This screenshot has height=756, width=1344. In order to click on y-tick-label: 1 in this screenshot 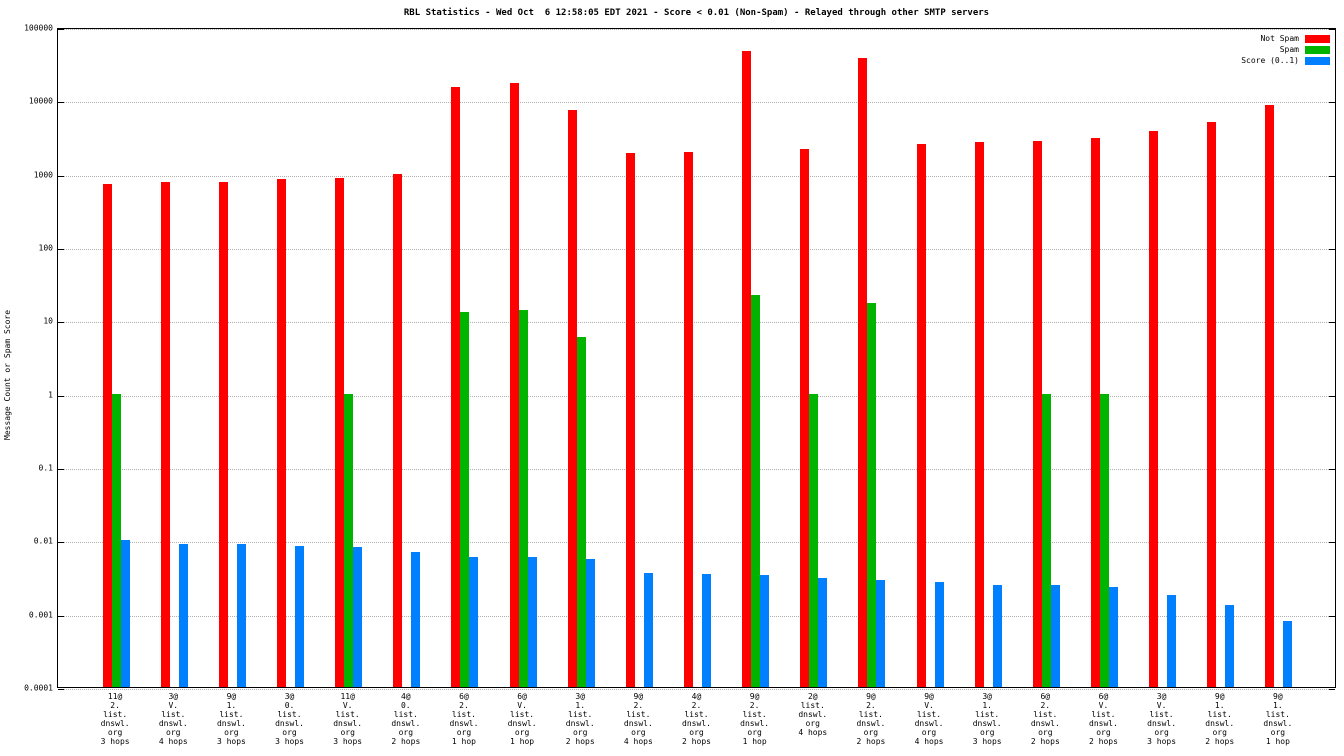, I will do `click(50, 395)`.